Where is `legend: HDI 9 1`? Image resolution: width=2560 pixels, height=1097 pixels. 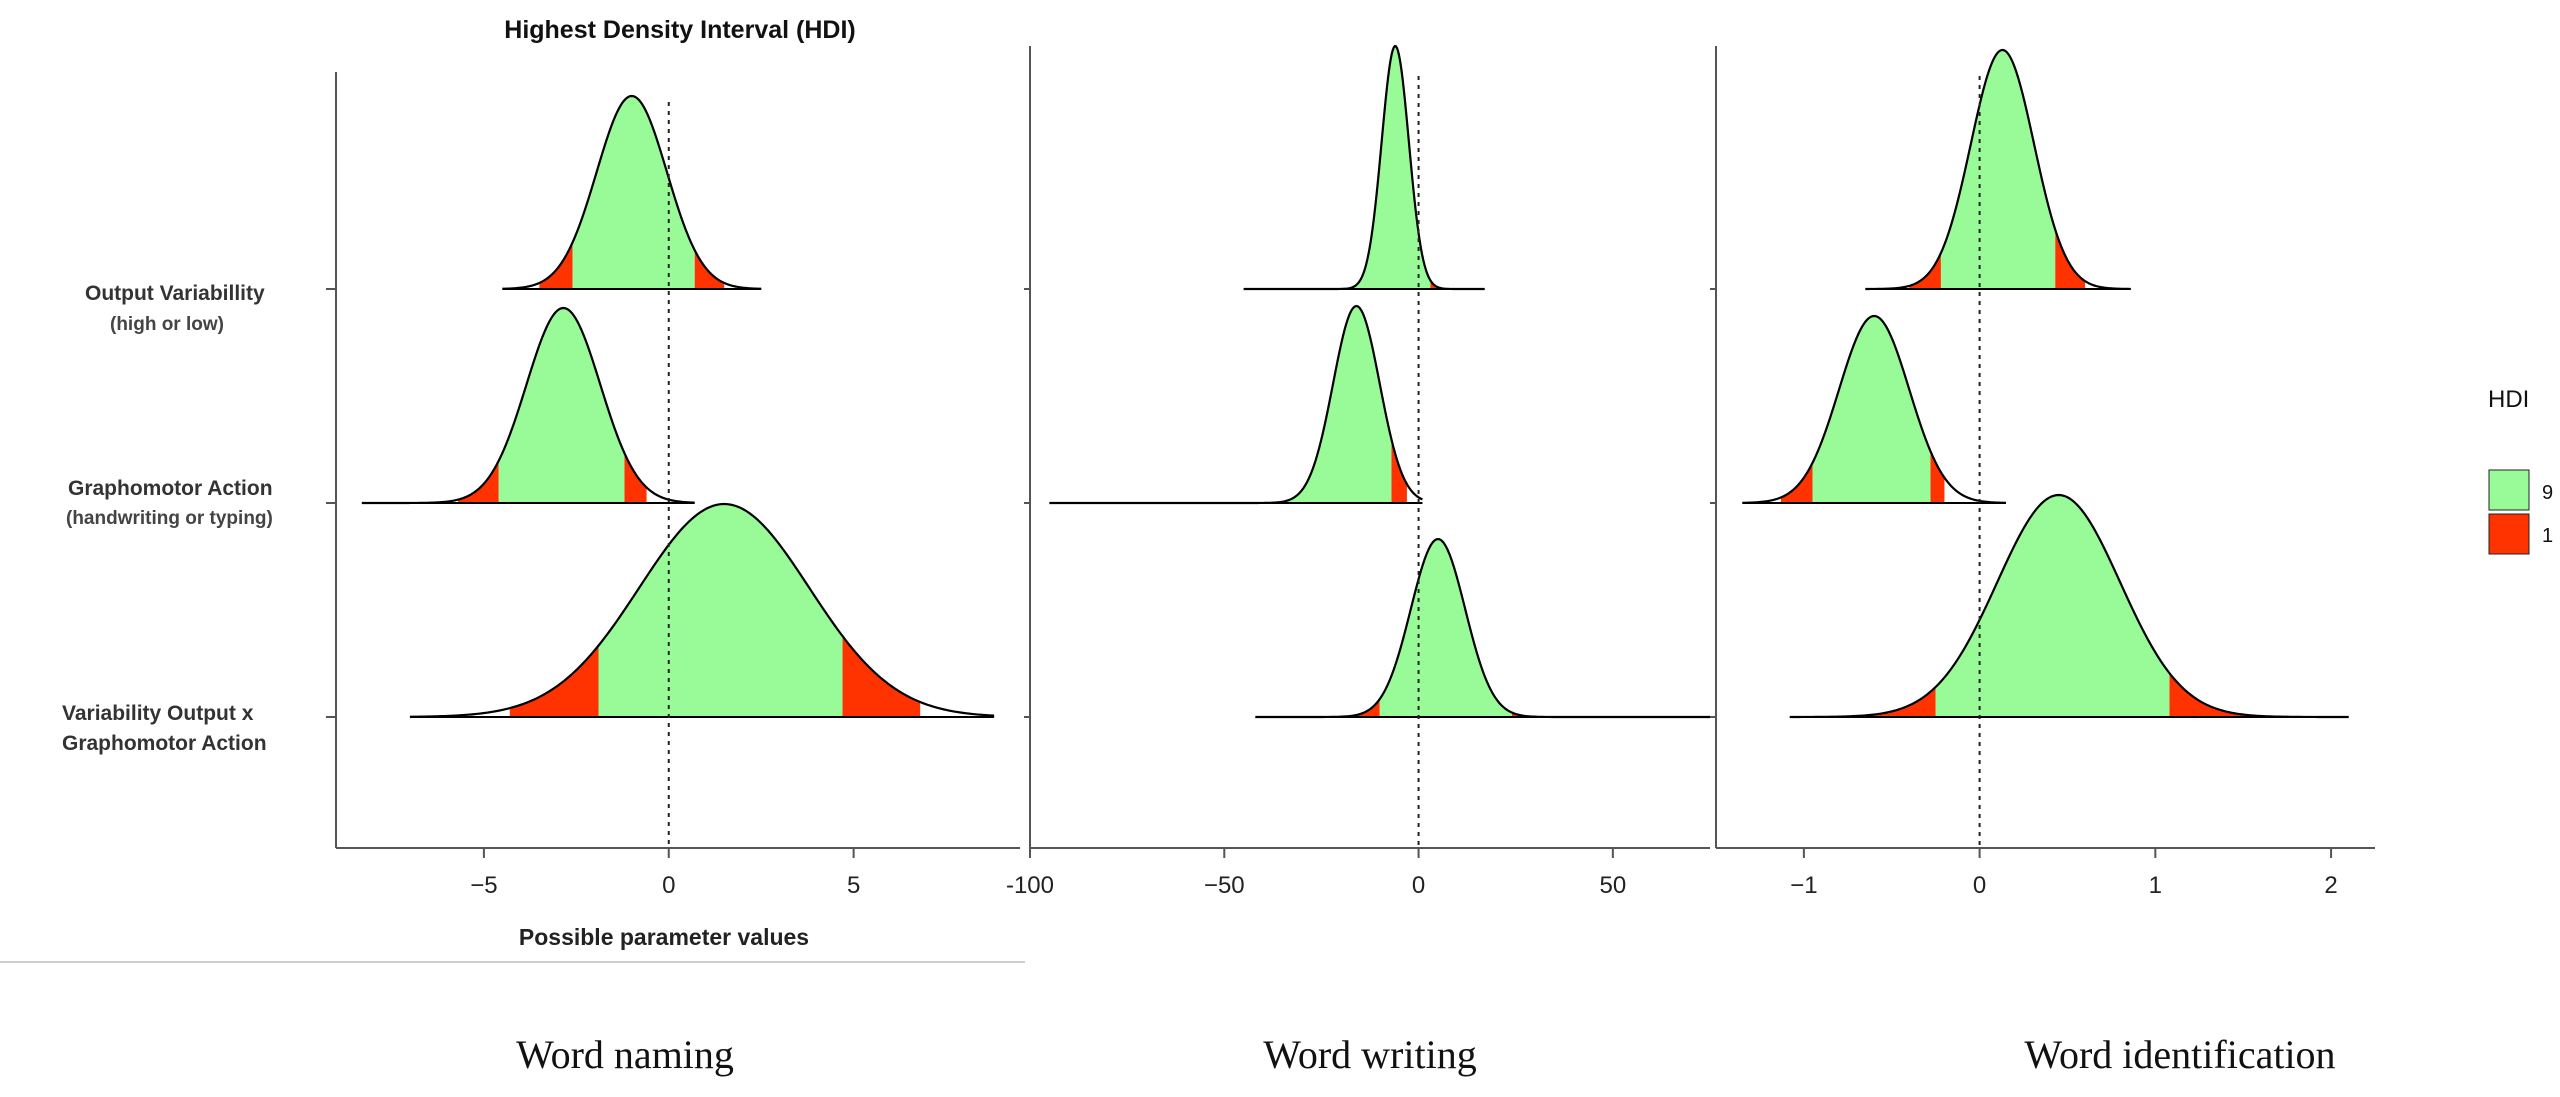
legend: HDI 9 1 is located at coordinates (2520, 470).